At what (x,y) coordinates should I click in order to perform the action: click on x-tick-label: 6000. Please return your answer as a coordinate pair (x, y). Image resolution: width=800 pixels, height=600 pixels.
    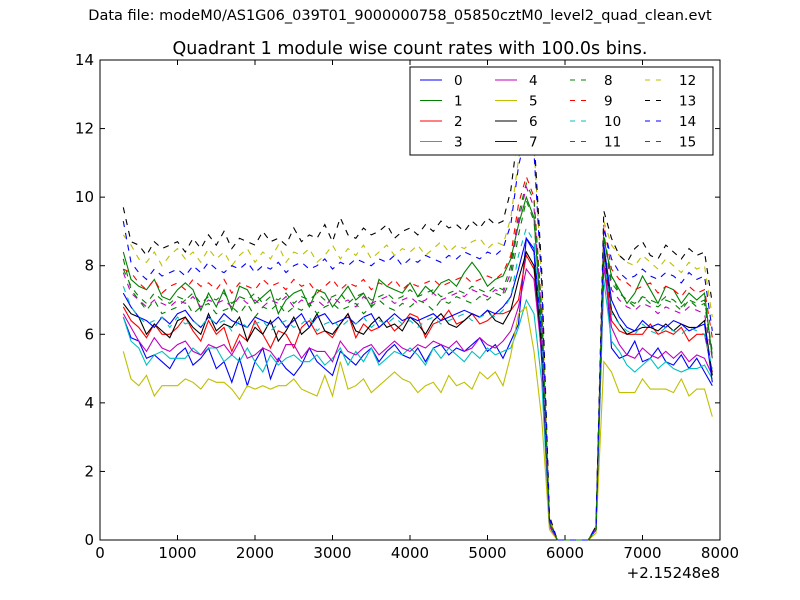
    Looking at the image, I should click on (565, 553).